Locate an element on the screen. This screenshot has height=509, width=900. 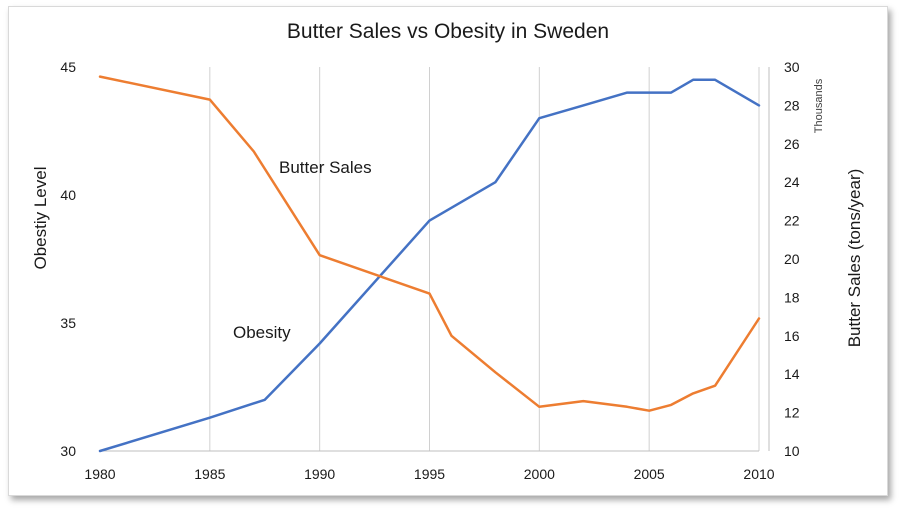
y-right-tick-label: 20 is located at coordinates (792, 259).